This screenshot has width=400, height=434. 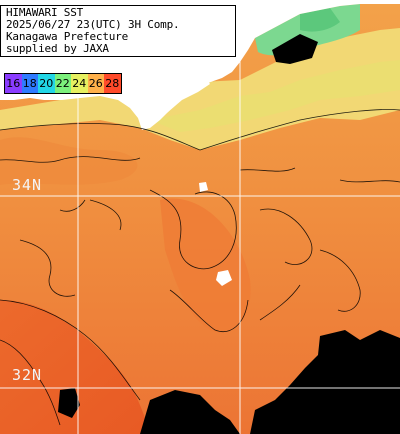 I want to click on latitude-label-34n: 34N, so click(x=27, y=185).